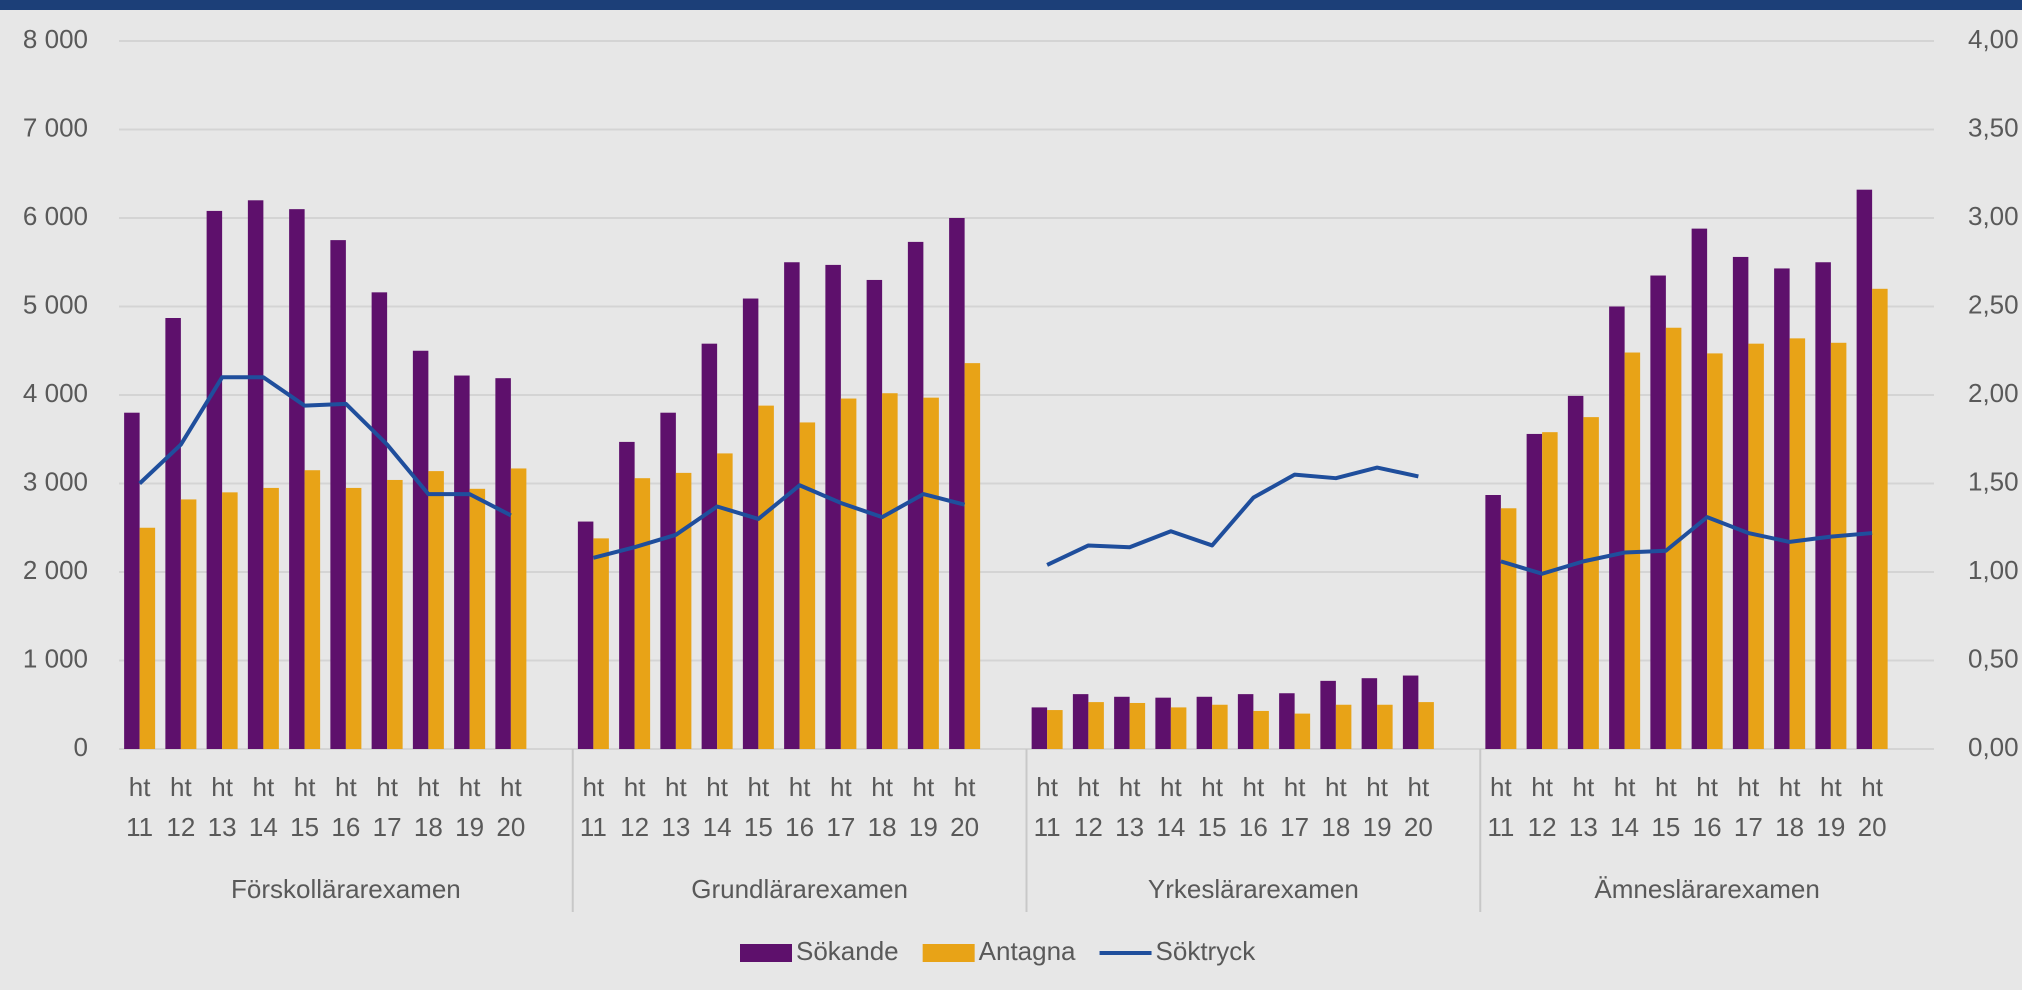 The image size is (2022, 990). Describe the element at coordinates (55, 216) in the screenshot. I see `y-tick-label: 6 000` at that location.